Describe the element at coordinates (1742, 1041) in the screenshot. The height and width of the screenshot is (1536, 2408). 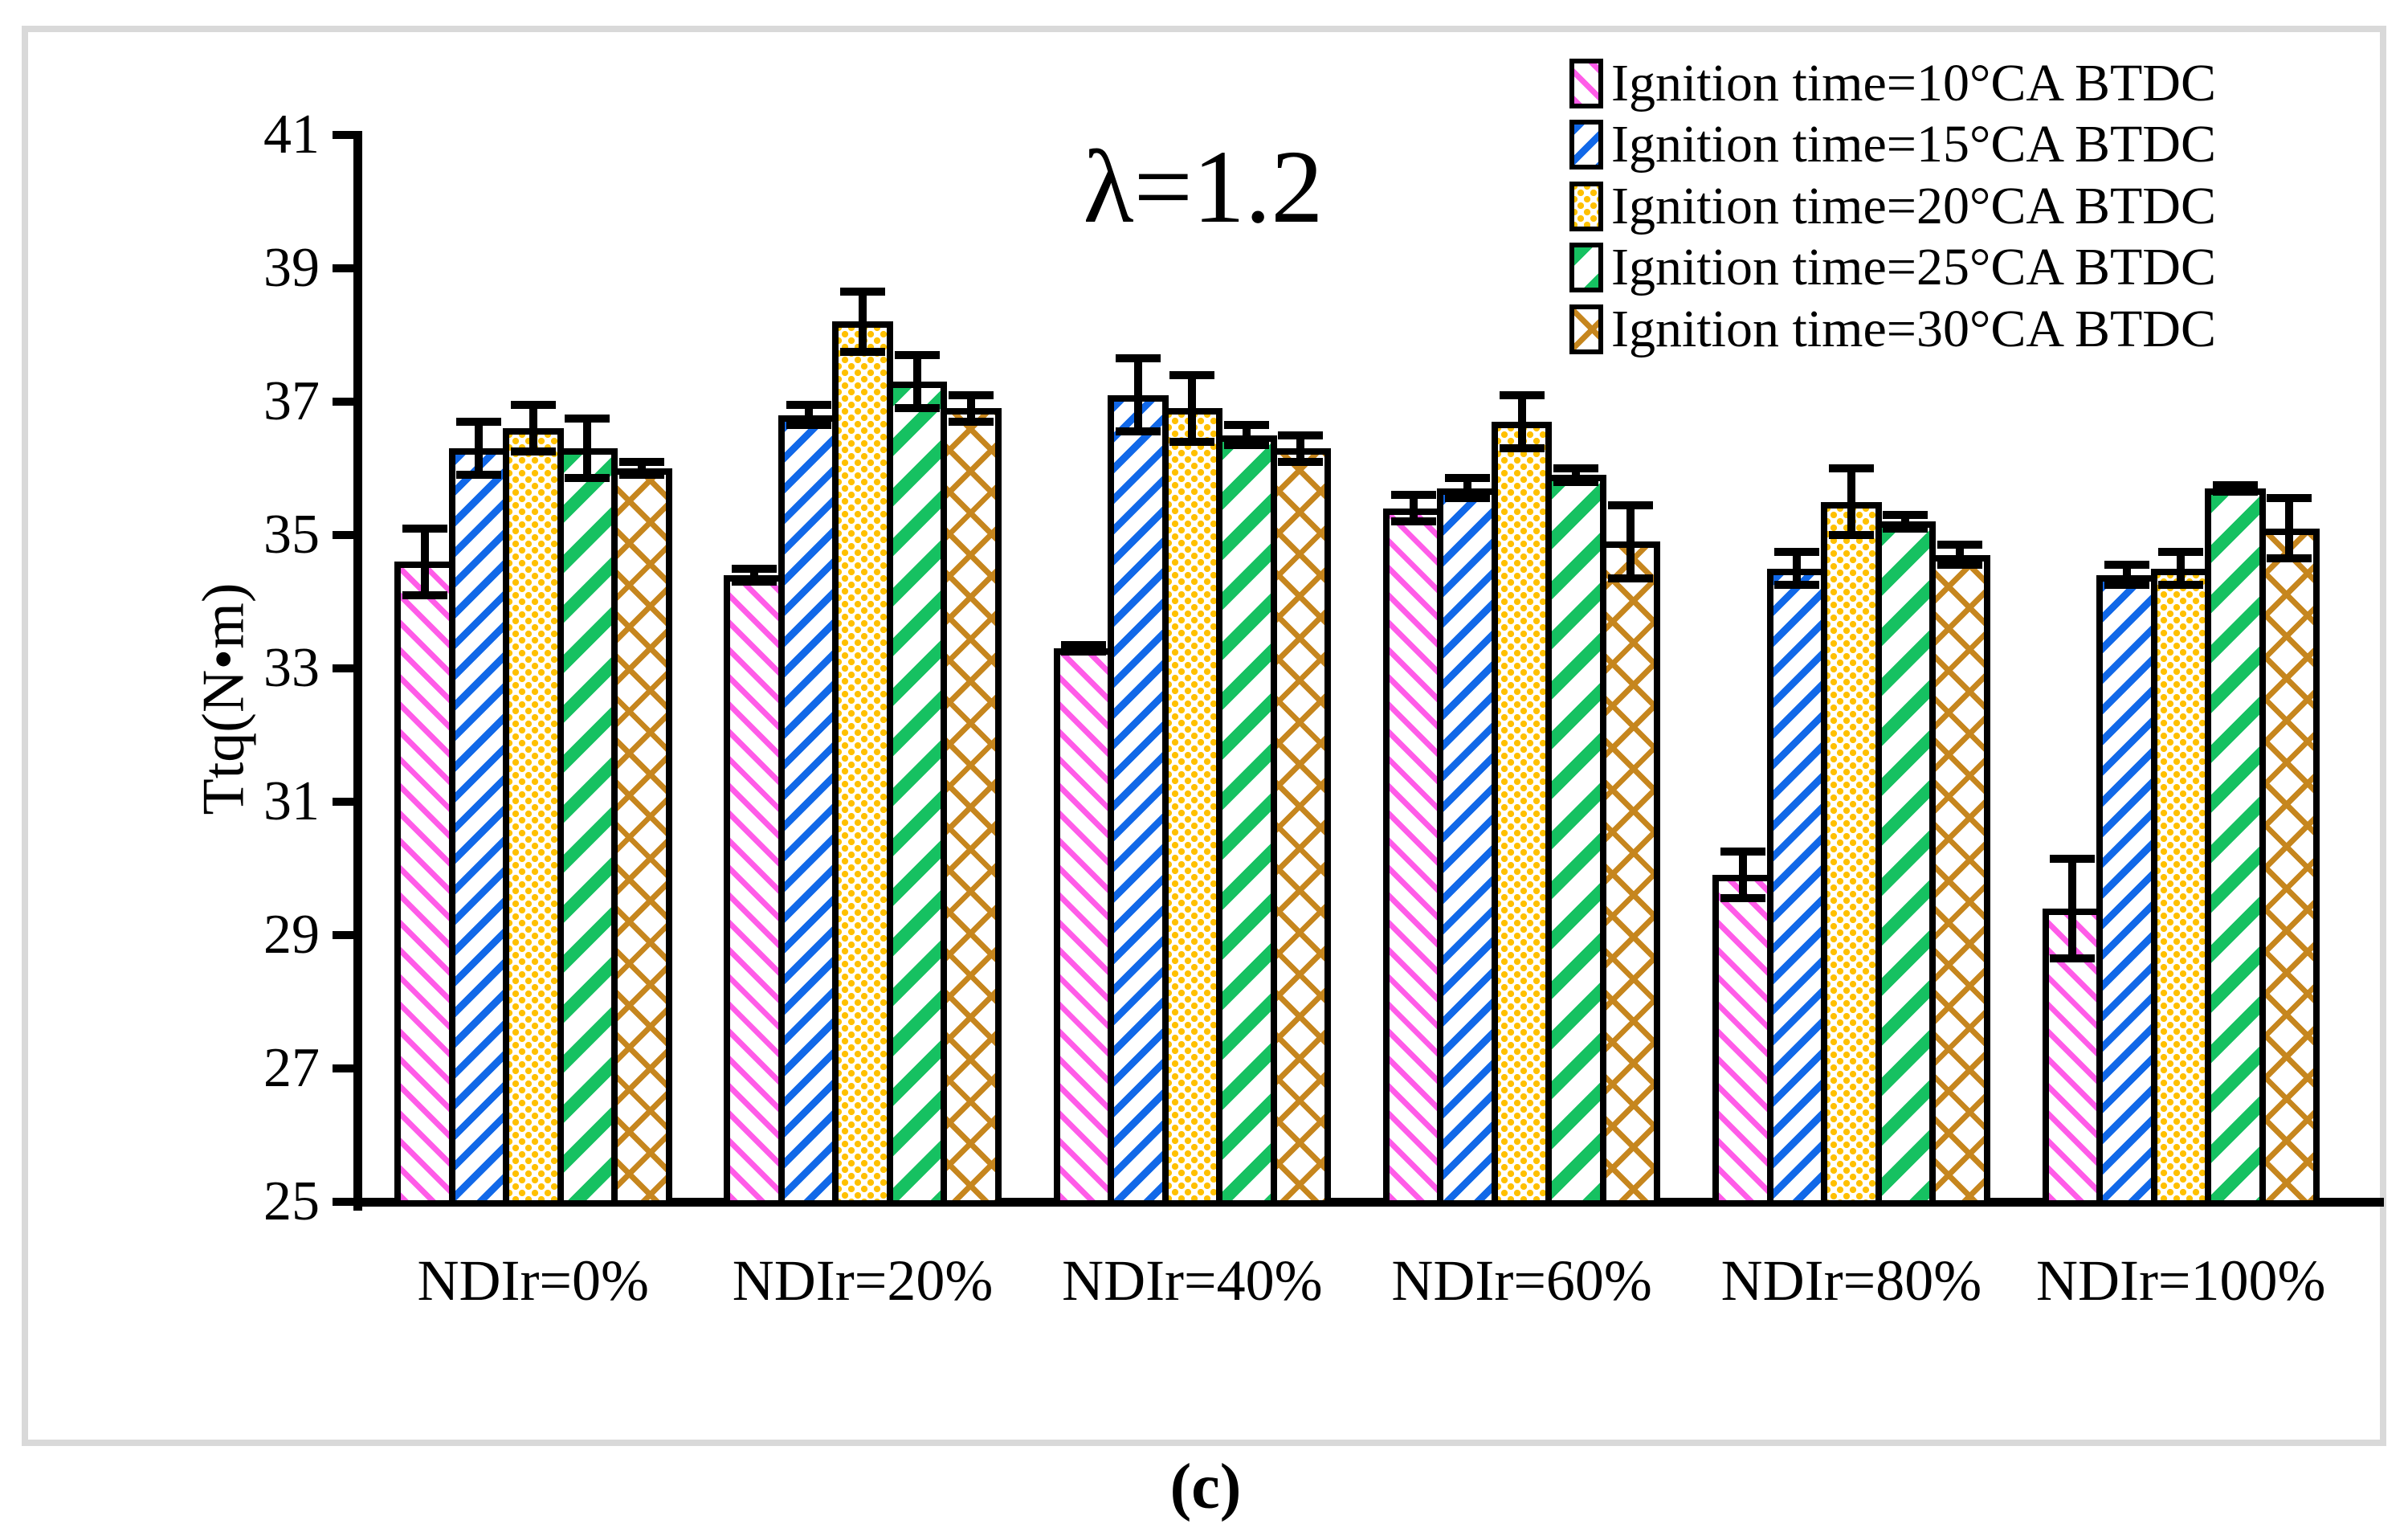
I see `bar-series1-group5` at that location.